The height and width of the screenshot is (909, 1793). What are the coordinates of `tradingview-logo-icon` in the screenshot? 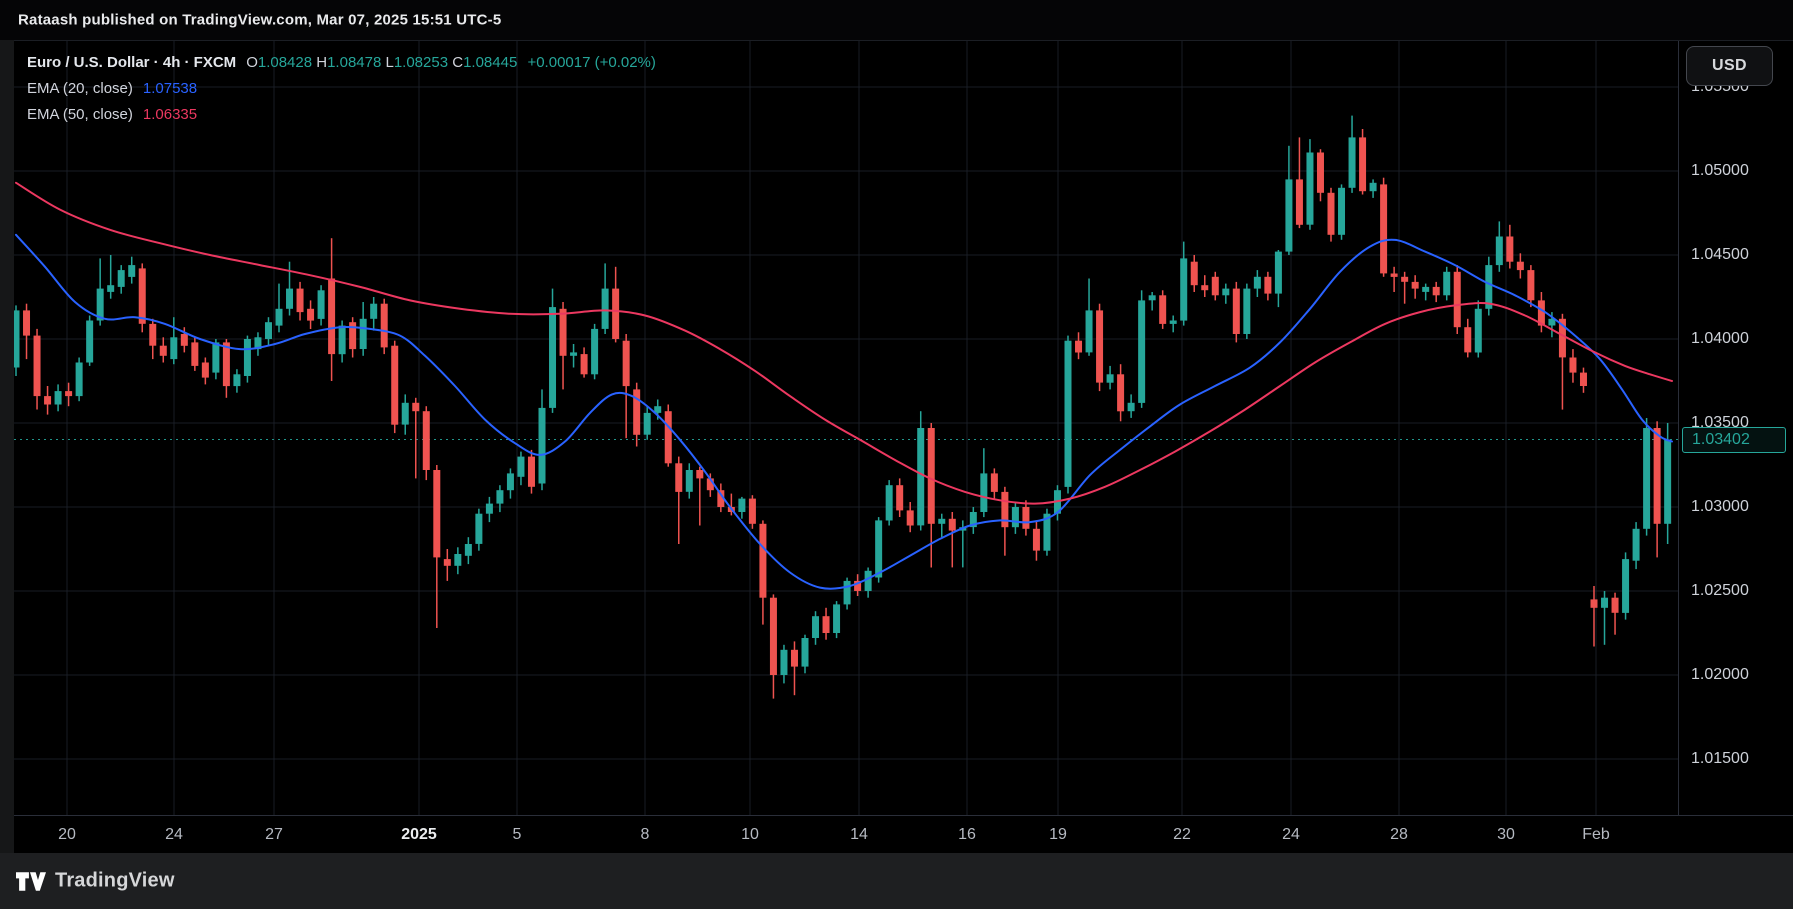 It's located at (31, 881).